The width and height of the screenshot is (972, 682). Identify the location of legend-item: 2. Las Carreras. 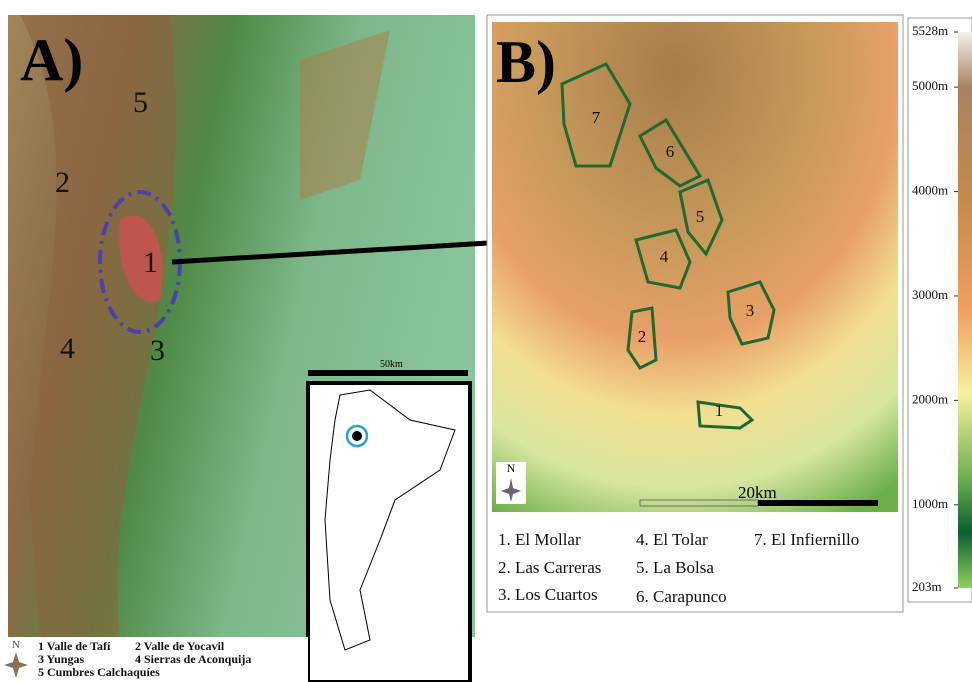
(549, 567).